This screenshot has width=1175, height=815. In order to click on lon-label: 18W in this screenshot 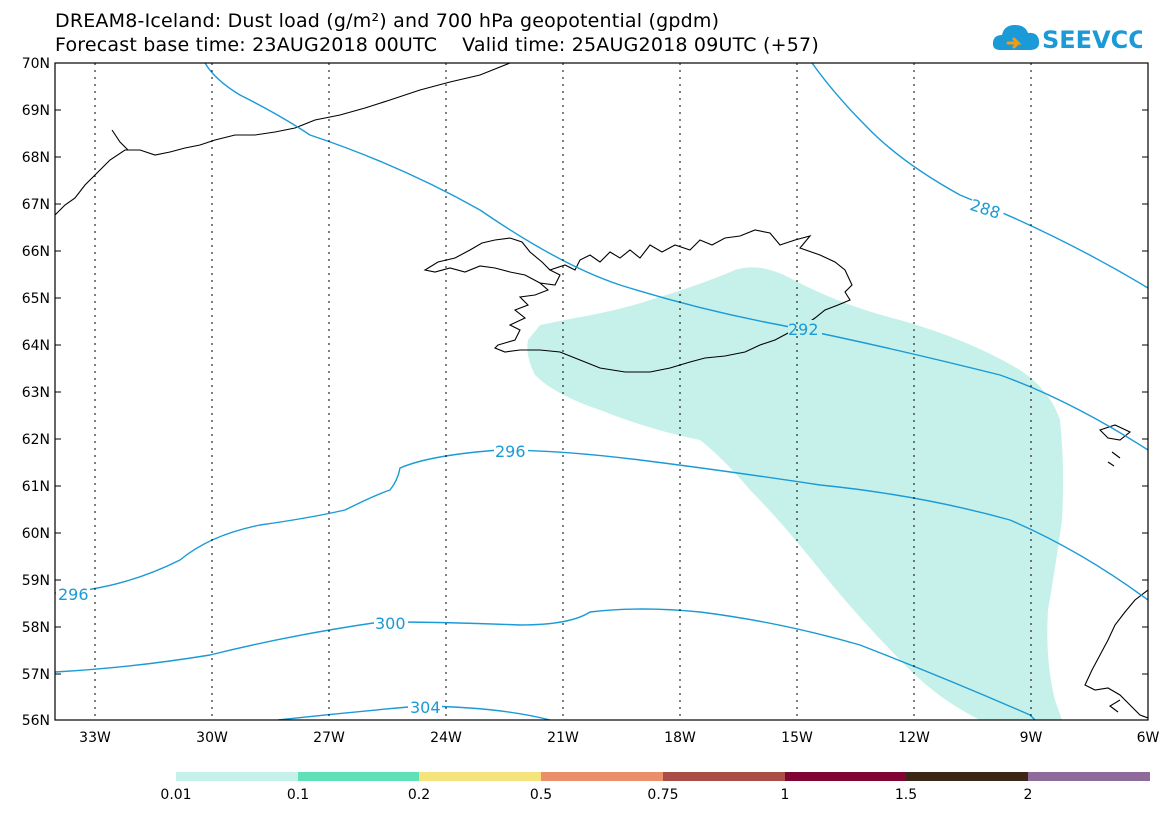, I will do `click(680, 738)`.